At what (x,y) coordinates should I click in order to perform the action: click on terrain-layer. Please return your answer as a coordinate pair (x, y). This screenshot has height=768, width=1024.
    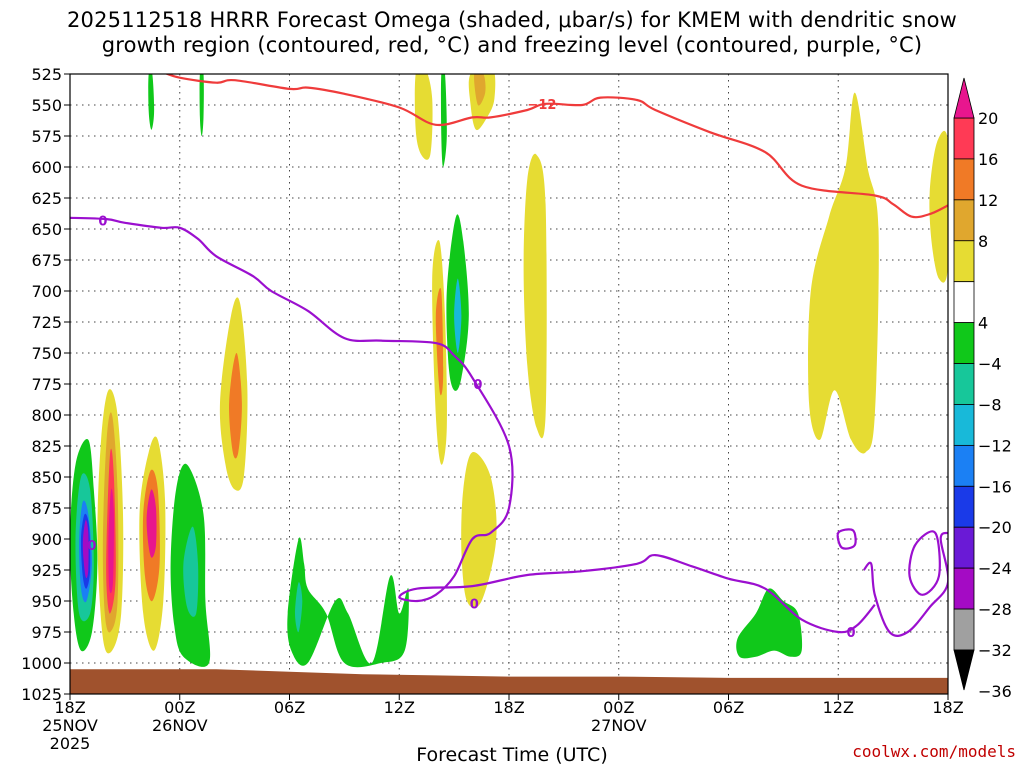
    Looking at the image, I should click on (509, 681).